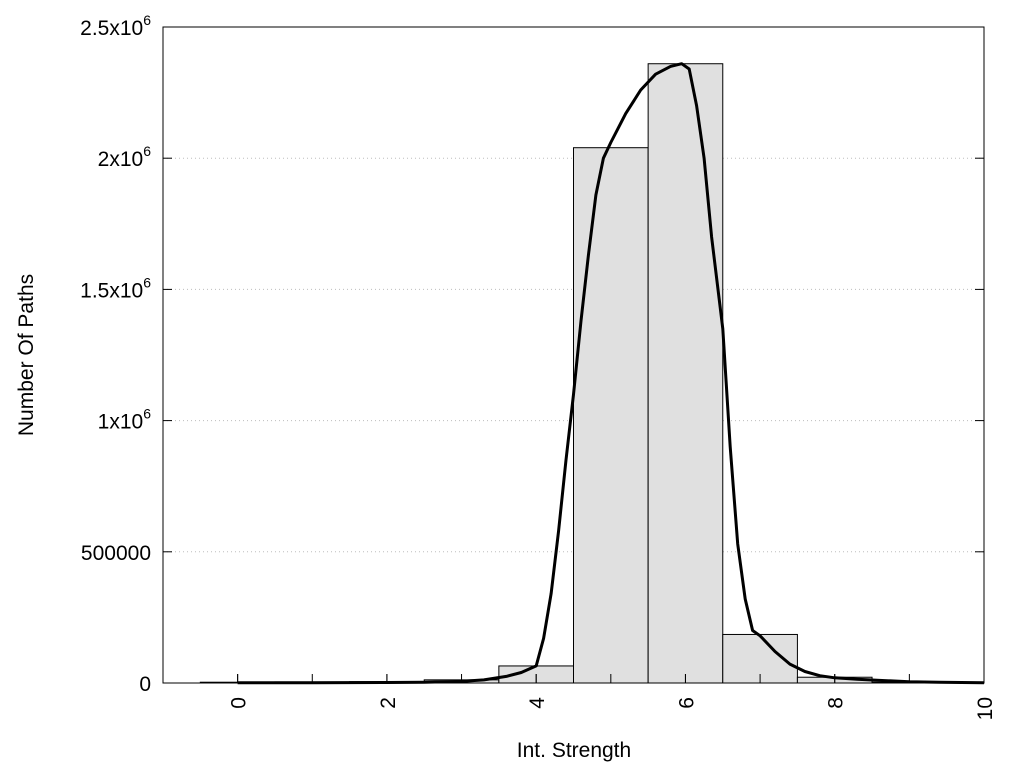  What do you see at coordinates (537, 703) in the screenshot?
I see `x-tick-label: 4` at bounding box center [537, 703].